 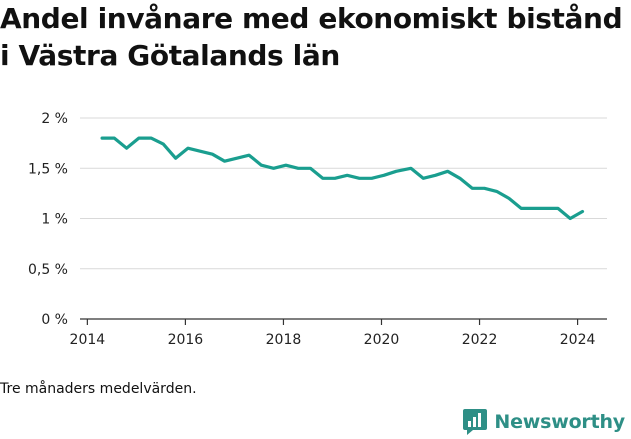 What do you see at coordinates (54, 320) in the screenshot?
I see `y-tick-label: 0 %` at bounding box center [54, 320].